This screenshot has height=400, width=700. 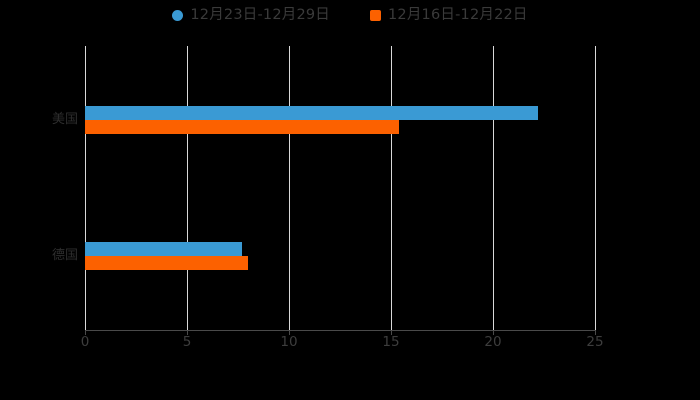 What do you see at coordinates (391, 342) in the screenshot?
I see `xtick-label-15: 15` at bounding box center [391, 342].